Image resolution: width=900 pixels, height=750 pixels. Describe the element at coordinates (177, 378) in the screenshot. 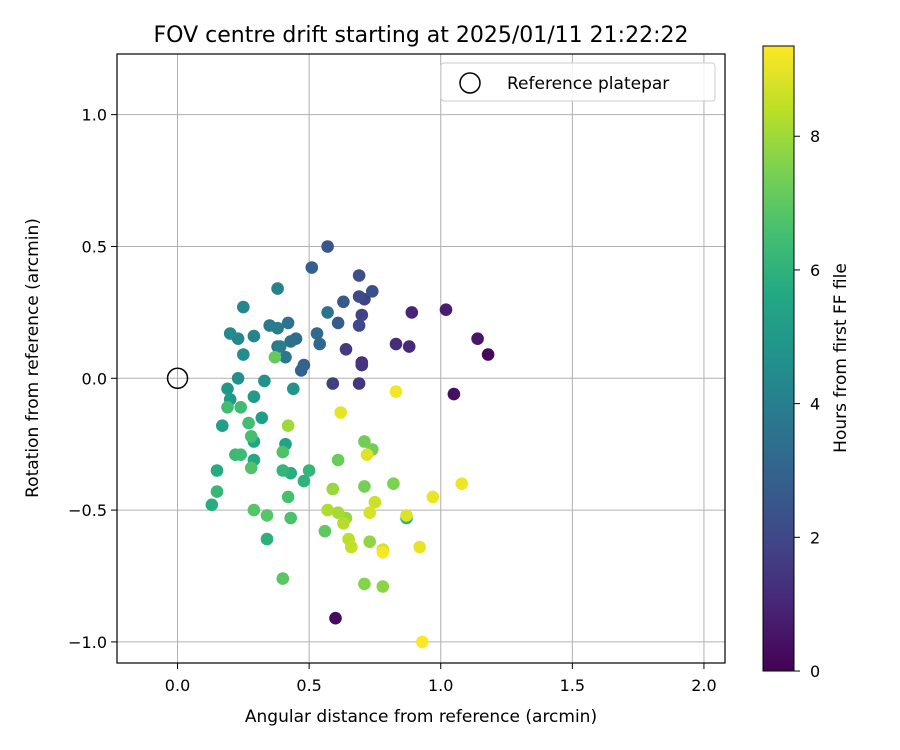

I see `reference-platepar-marker` at that location.